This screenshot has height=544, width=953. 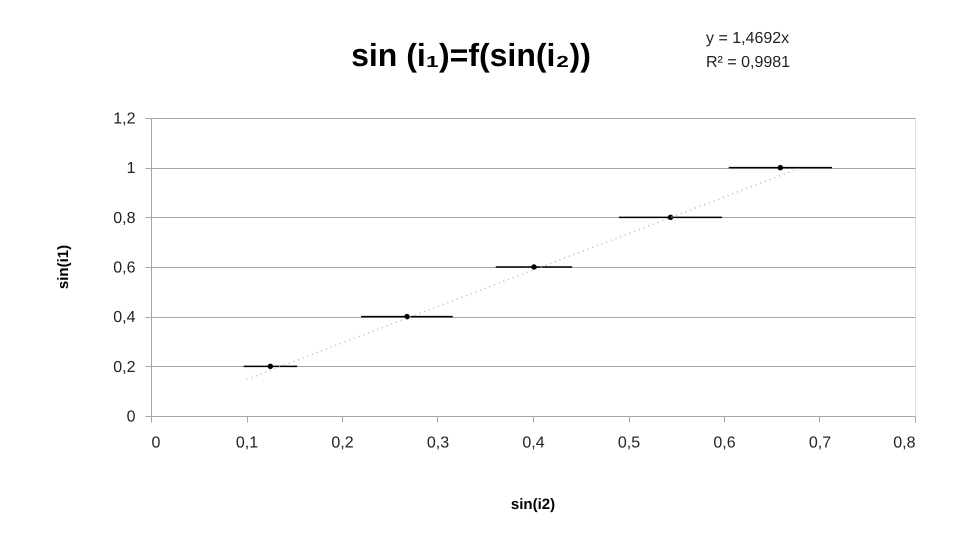 What do you see at coordinates (131, 417) in the screenshot?
I see `y-tick-label: 0` at bounding box center [131, 417].